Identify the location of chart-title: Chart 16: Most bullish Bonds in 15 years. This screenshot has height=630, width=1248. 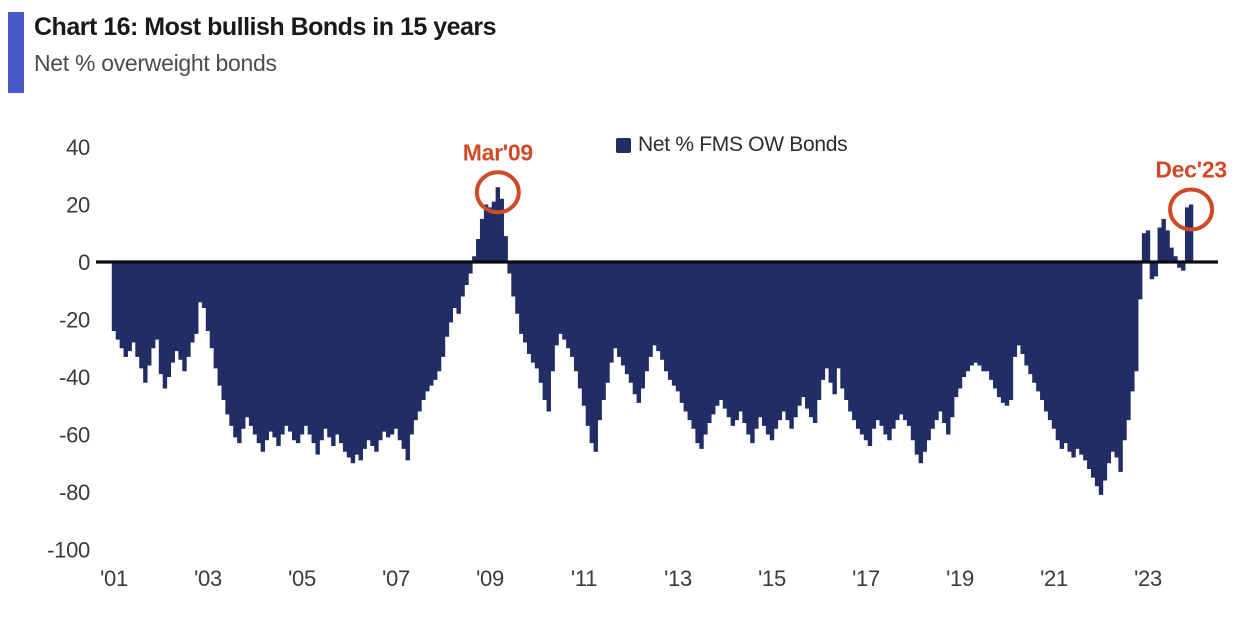
(265, 27).